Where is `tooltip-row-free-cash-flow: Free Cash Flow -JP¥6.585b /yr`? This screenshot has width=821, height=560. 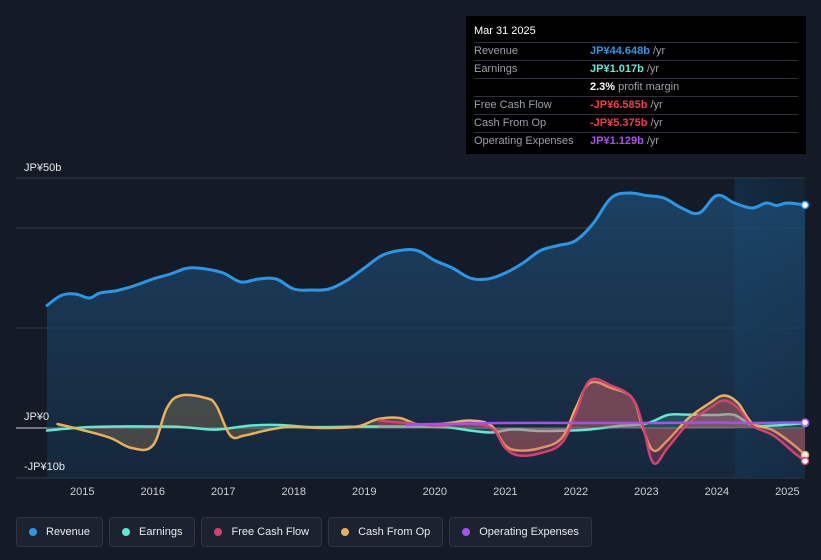 tooltip-row-free-cash-flow: Free Cash Flow -JP¥6.585b /yr is located at coordinates (636, 106).